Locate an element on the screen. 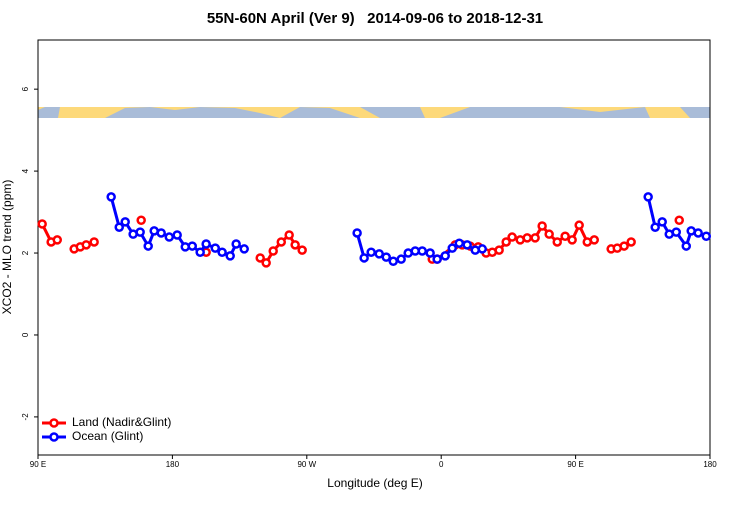 The width and height of the screenshot is (750, 505). y-tick-label: 0 is located at coordinates (25, 334).